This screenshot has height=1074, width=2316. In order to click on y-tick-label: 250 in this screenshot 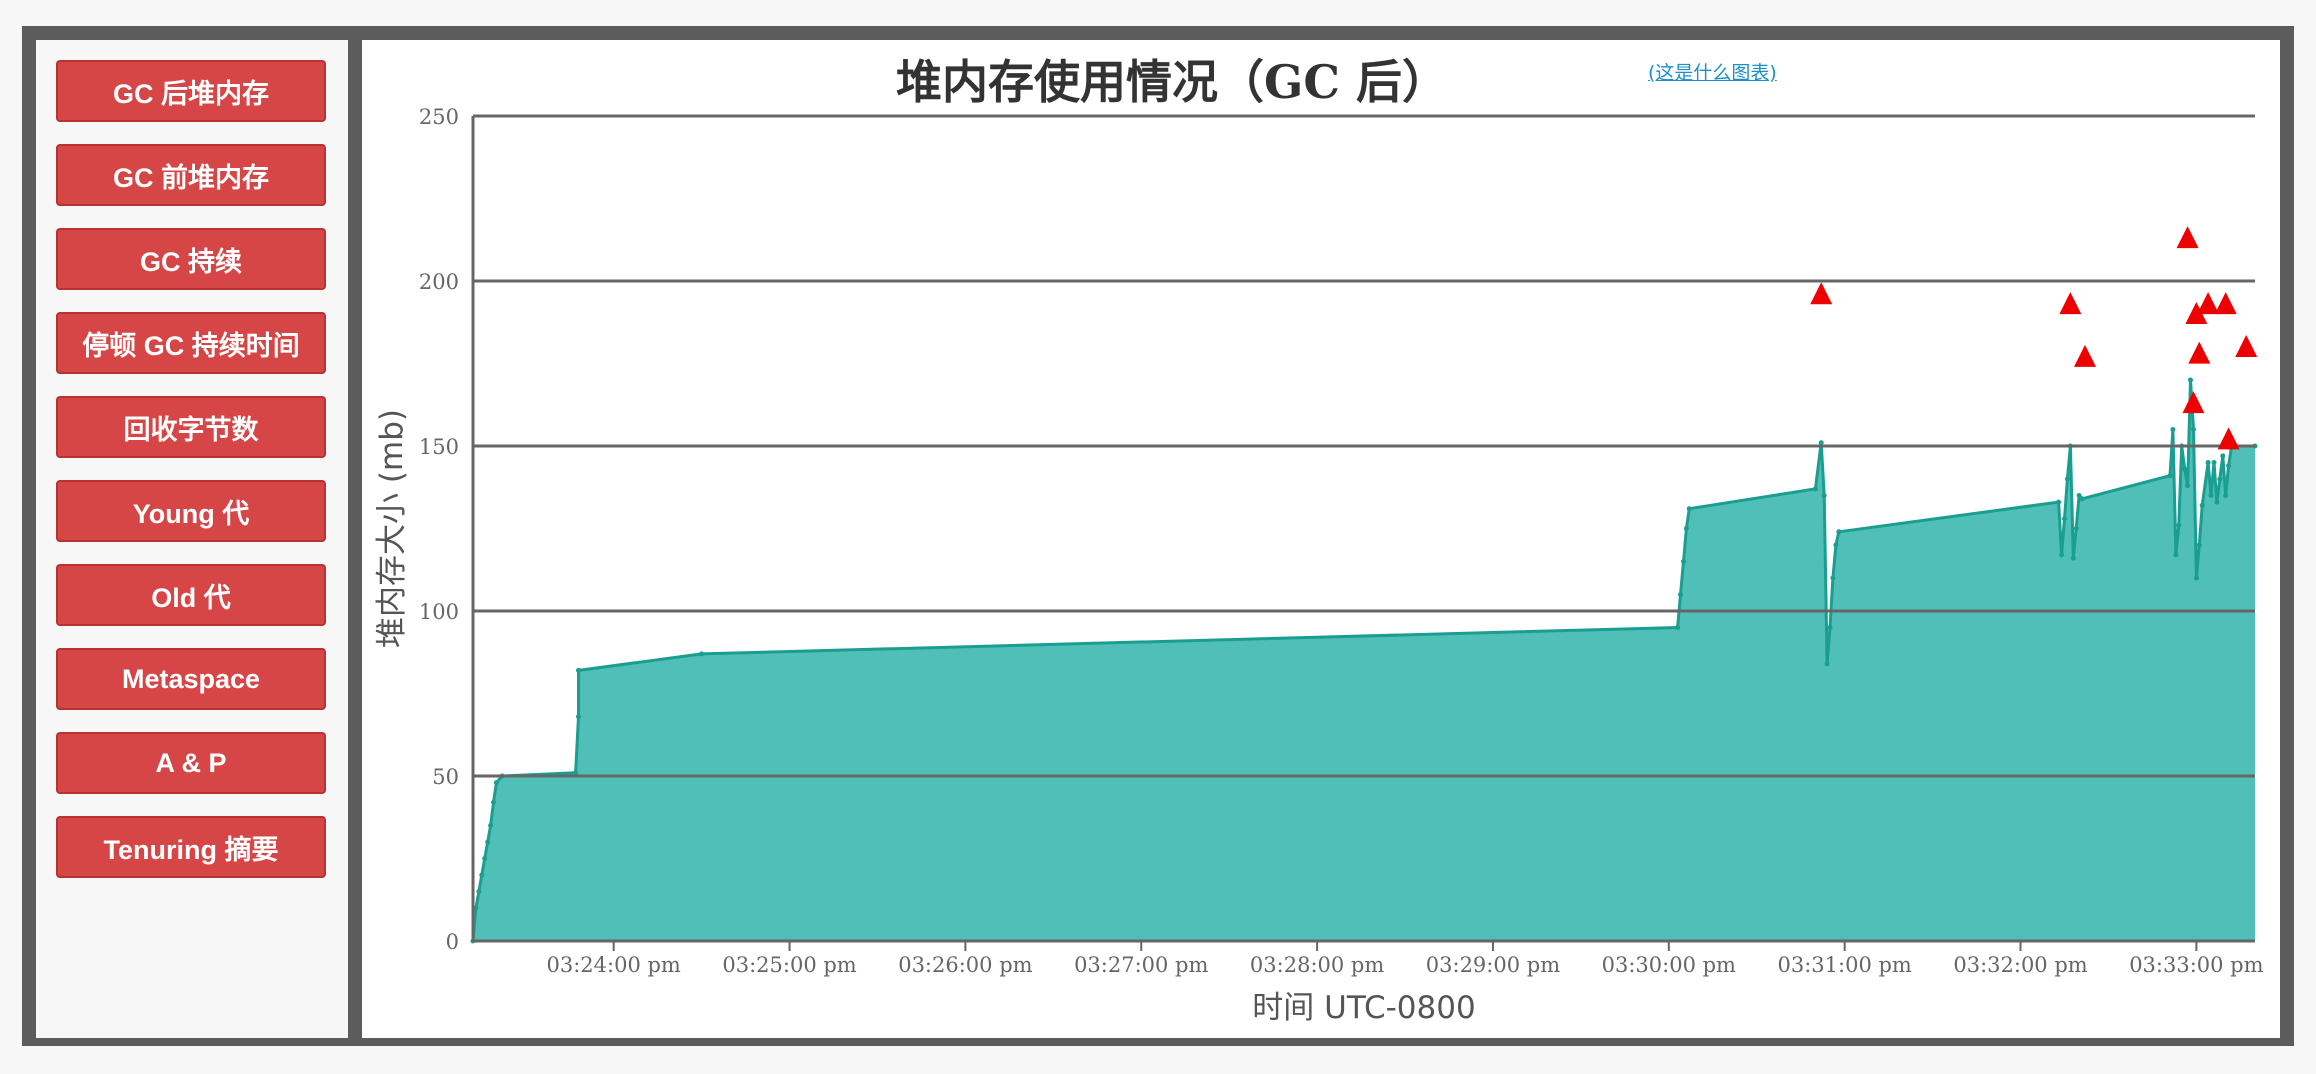, I will do `click(439, 117)`.